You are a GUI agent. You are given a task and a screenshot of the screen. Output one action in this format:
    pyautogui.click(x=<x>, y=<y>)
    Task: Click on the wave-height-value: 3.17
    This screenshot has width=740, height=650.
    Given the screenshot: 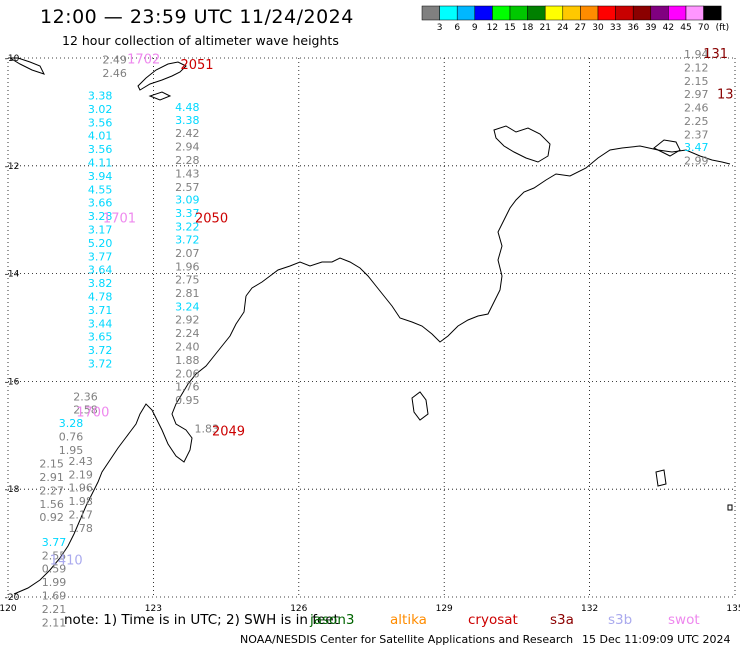 What is the action you would take?
    pyautogui.click(x=100, y=230)
    